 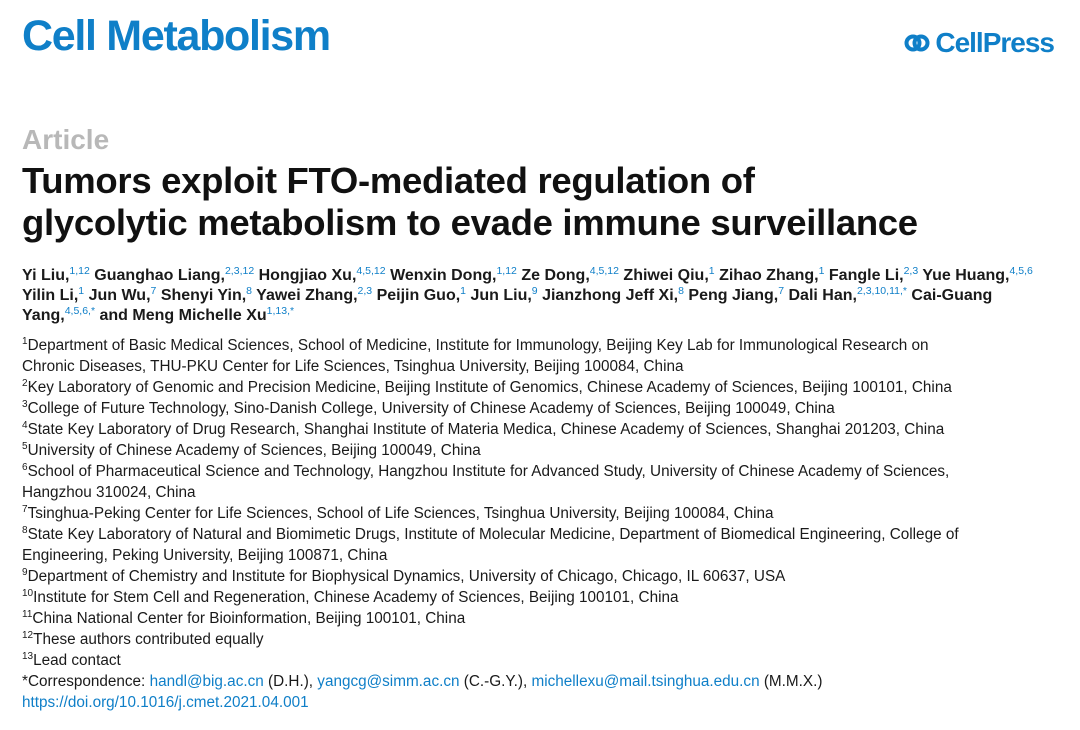 I want to click on affiliation-text: Lead contact, so click(x=77, y=660).